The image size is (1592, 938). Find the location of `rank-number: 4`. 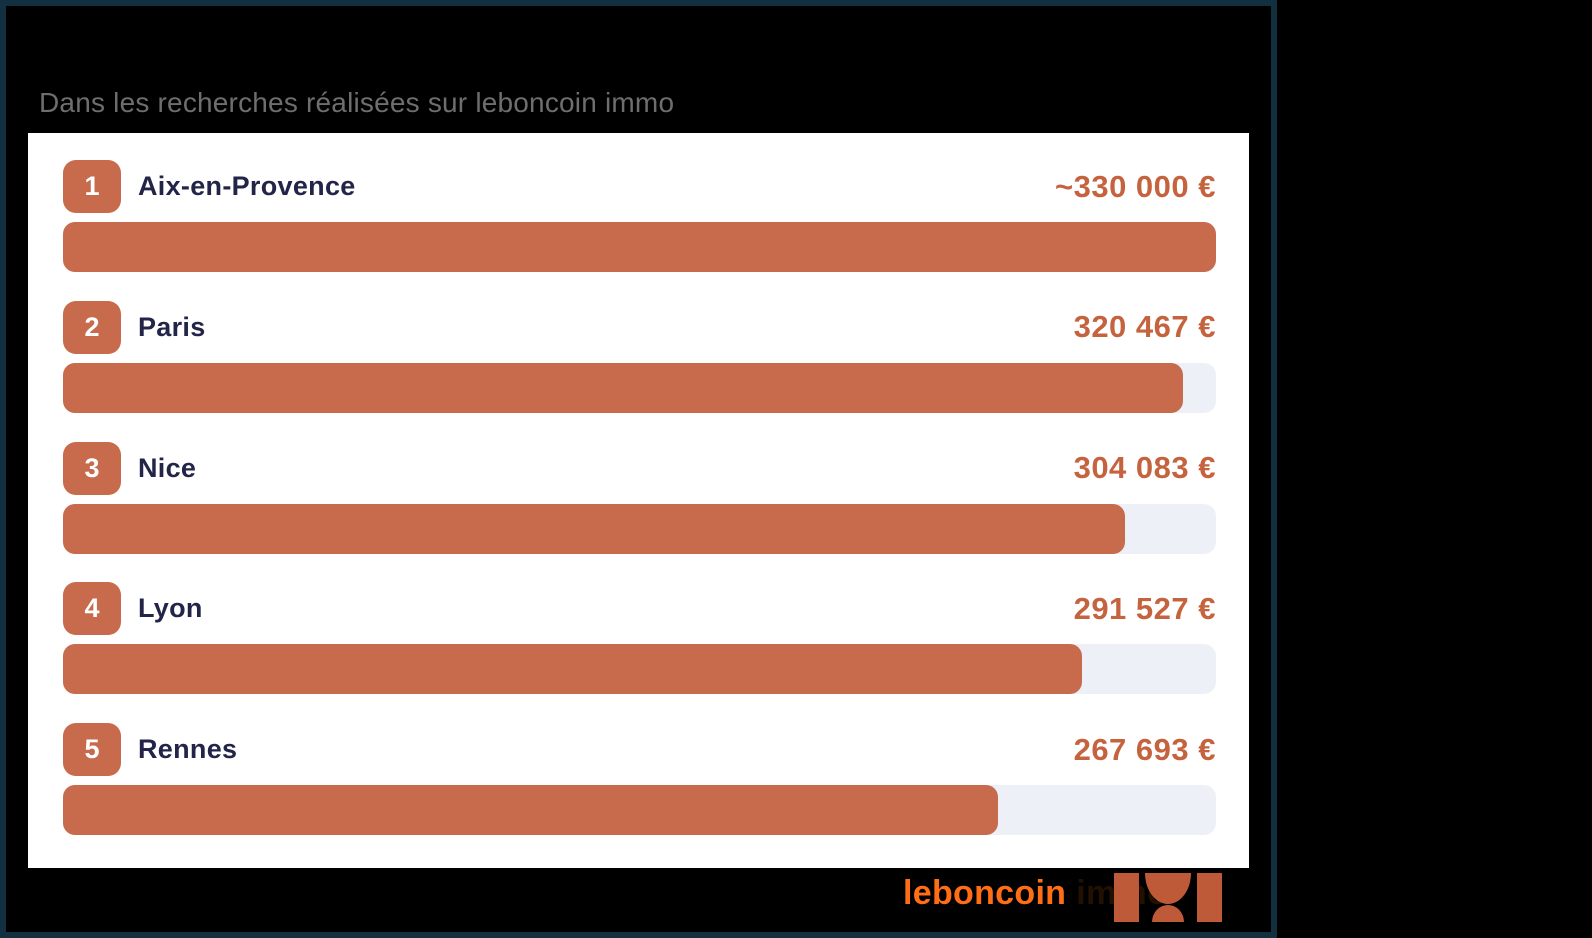

rank-number: 4 is located at coordinates (92, 608).